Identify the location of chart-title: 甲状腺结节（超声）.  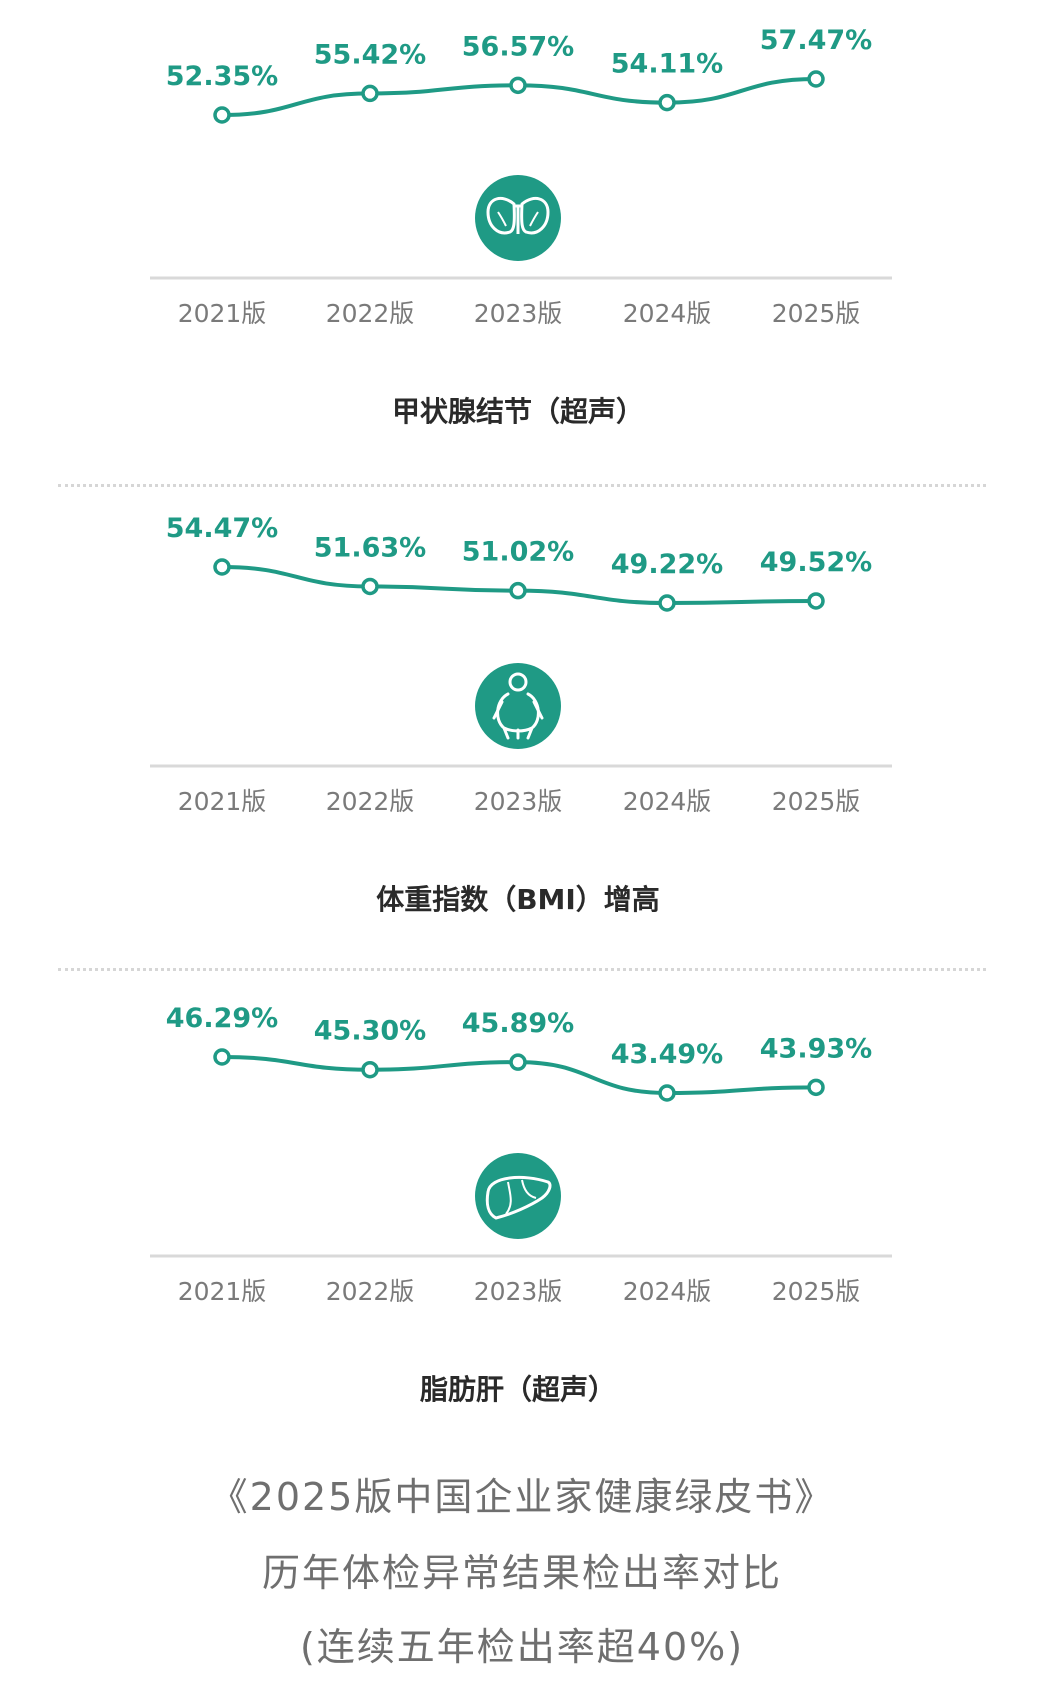
(518, 411).